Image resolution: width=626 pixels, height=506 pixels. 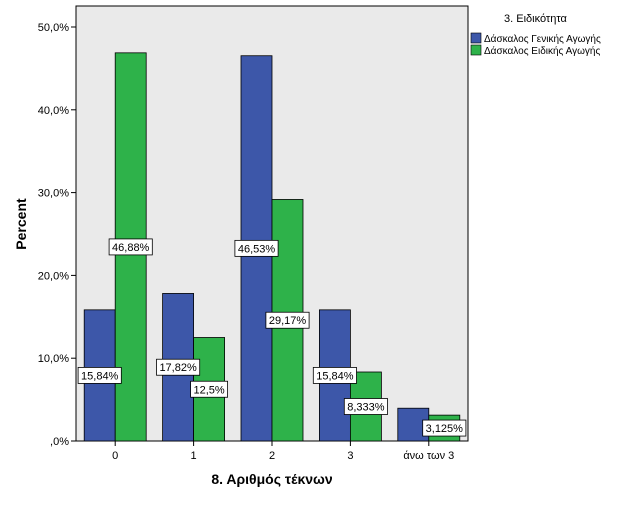 I want to click on x-tick-label: 3, so click(x=350, y=456).